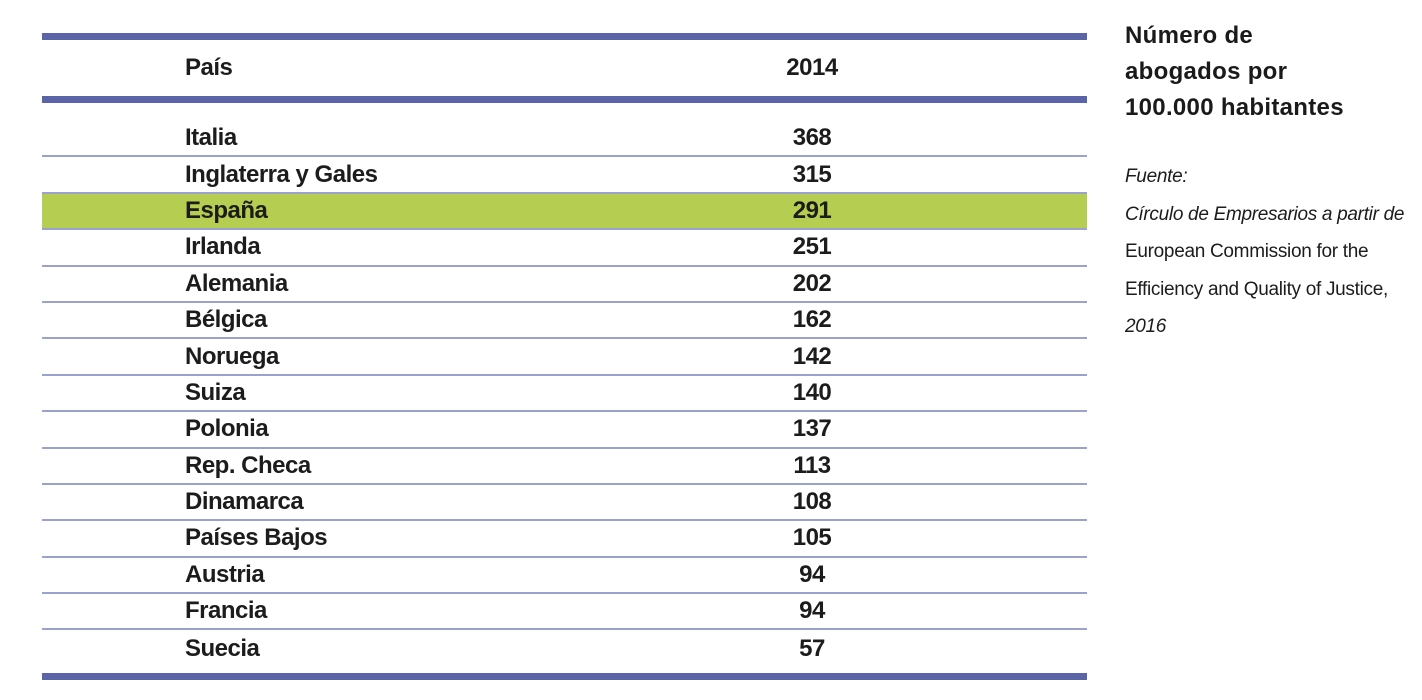  I want to click on table-row: Polonia 137, so click(564, 430).